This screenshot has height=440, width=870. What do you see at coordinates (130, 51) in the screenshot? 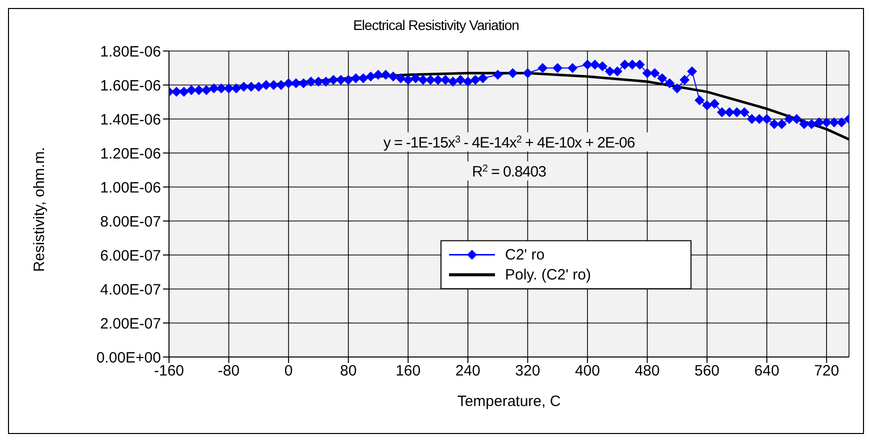
I see `y-tick-label: 1.80E-06` at bounding box center [130, 51].